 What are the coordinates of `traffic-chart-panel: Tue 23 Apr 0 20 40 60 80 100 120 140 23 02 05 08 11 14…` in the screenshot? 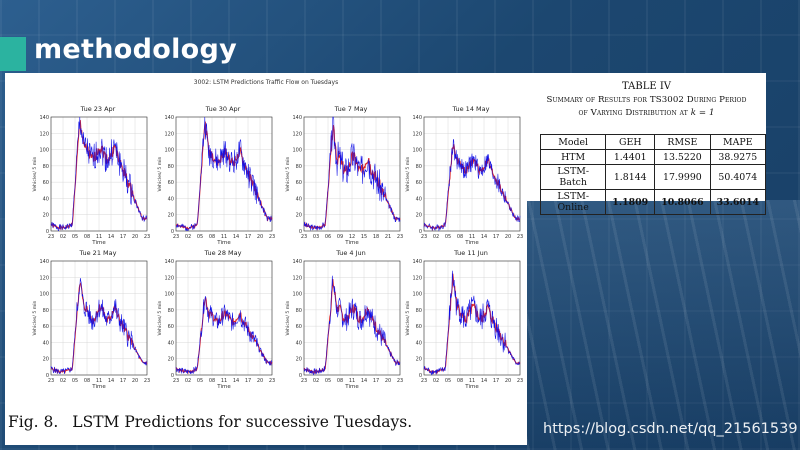 It's located at (91, 179).